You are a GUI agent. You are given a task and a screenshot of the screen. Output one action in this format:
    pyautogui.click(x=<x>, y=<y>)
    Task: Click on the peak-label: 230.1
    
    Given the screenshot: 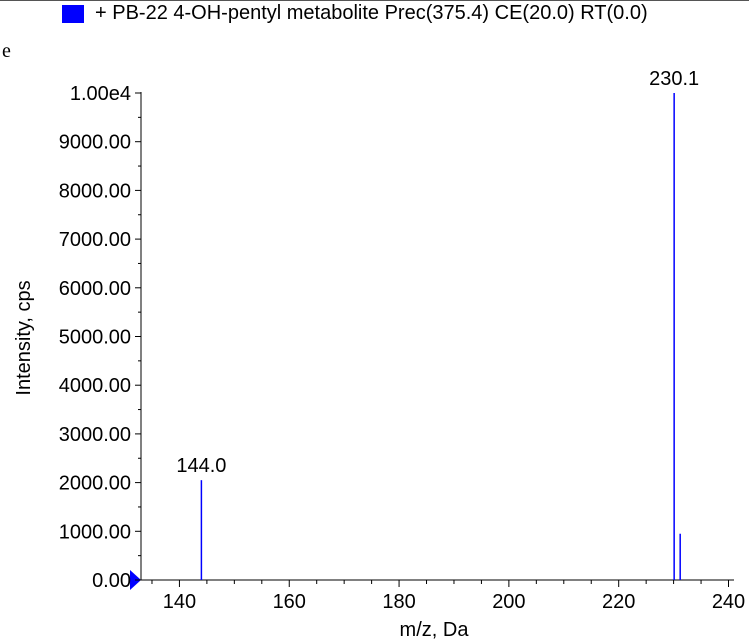 What is the action you would take?
    pyautogui.click(x=674, y=79)
    